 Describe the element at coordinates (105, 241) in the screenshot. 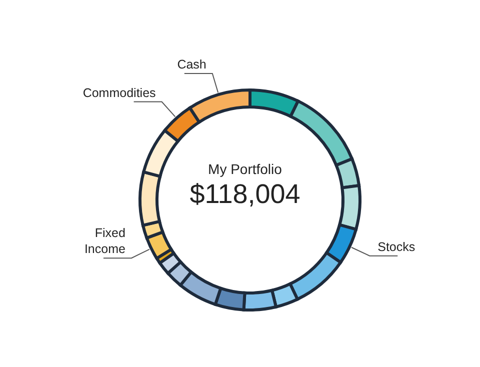

I see `slice-label: Fixed Income` at that location.